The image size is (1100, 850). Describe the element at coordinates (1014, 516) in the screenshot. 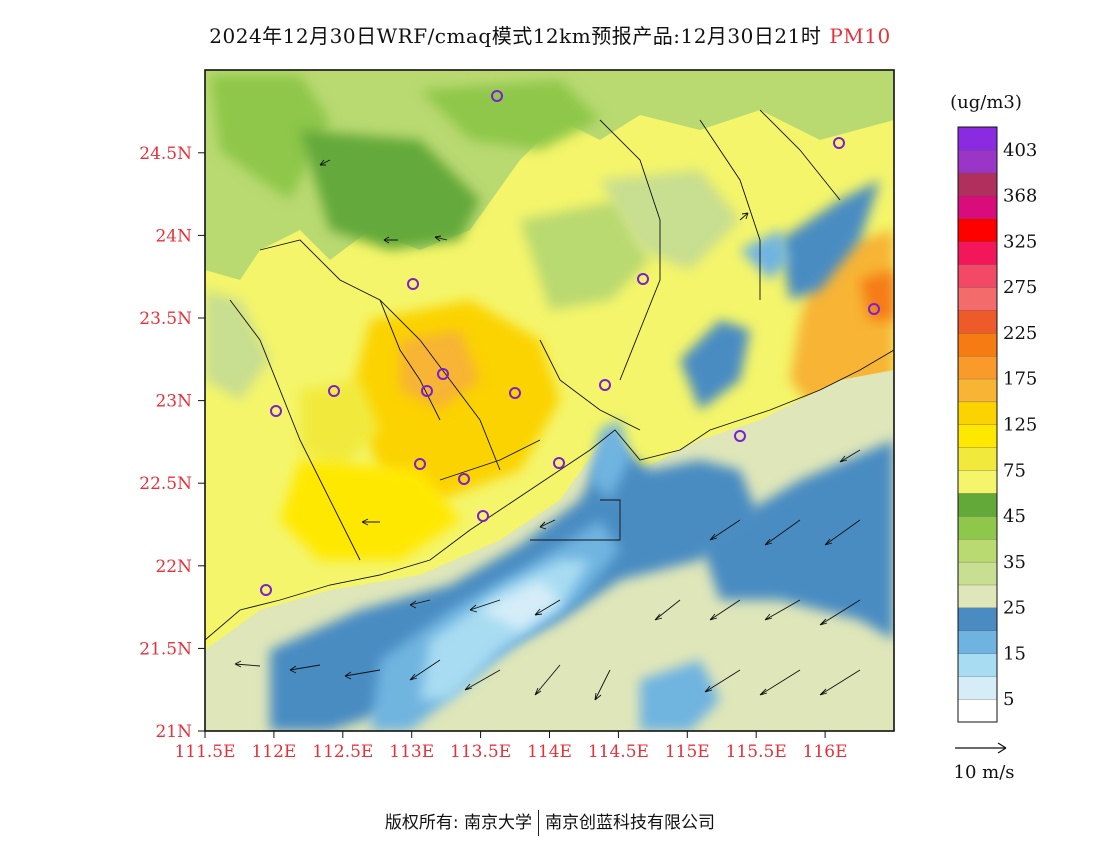

I see `colorbar-label: 45` at that location.